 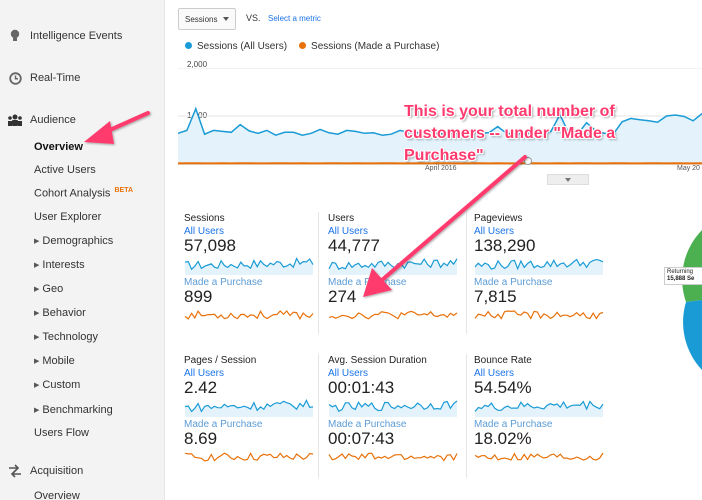 What do you see at coordinates (236, 46) in the screenshot?
I see `legend-item-all-users: Sessions (All Users)` at bounding box center [236, 46].